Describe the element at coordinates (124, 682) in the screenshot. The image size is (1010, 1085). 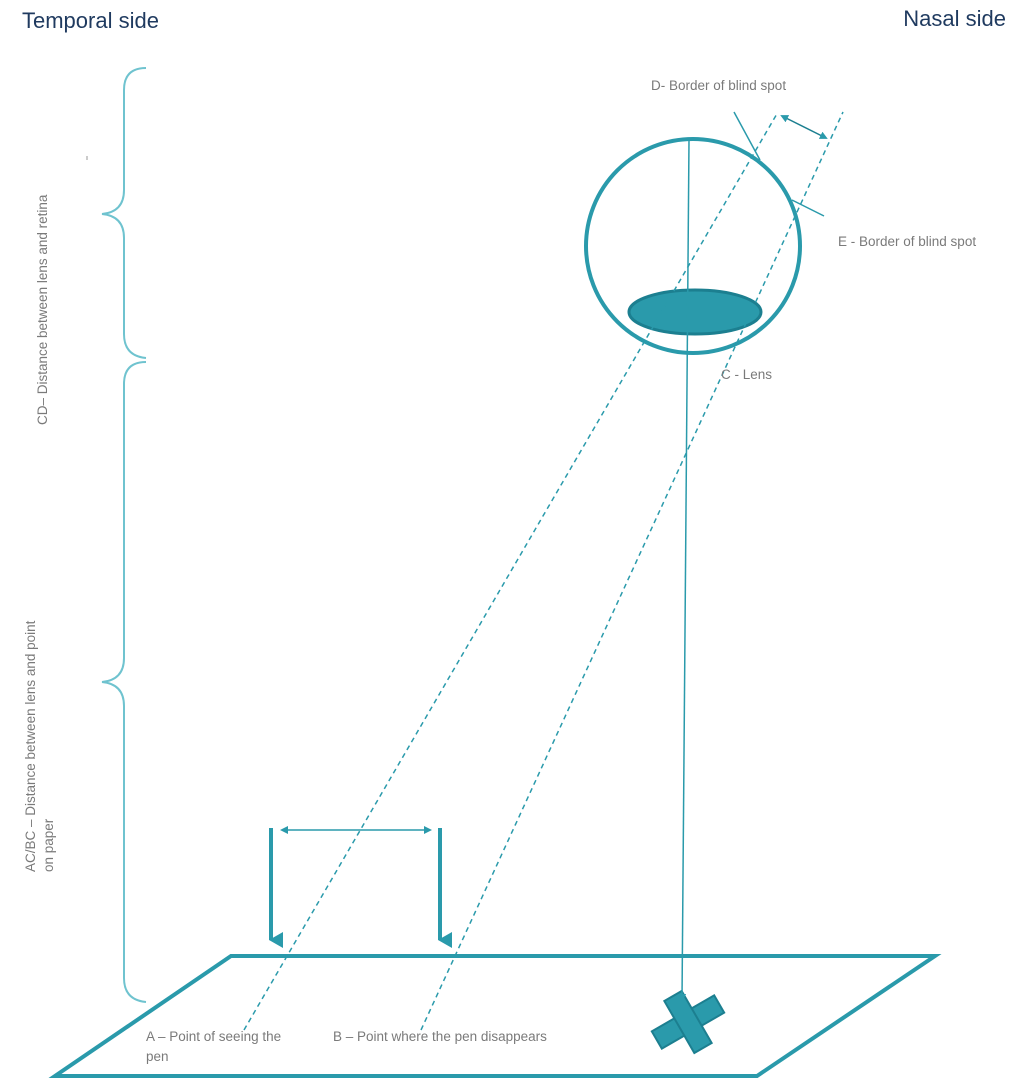
I see `acbc-brace` at that location.